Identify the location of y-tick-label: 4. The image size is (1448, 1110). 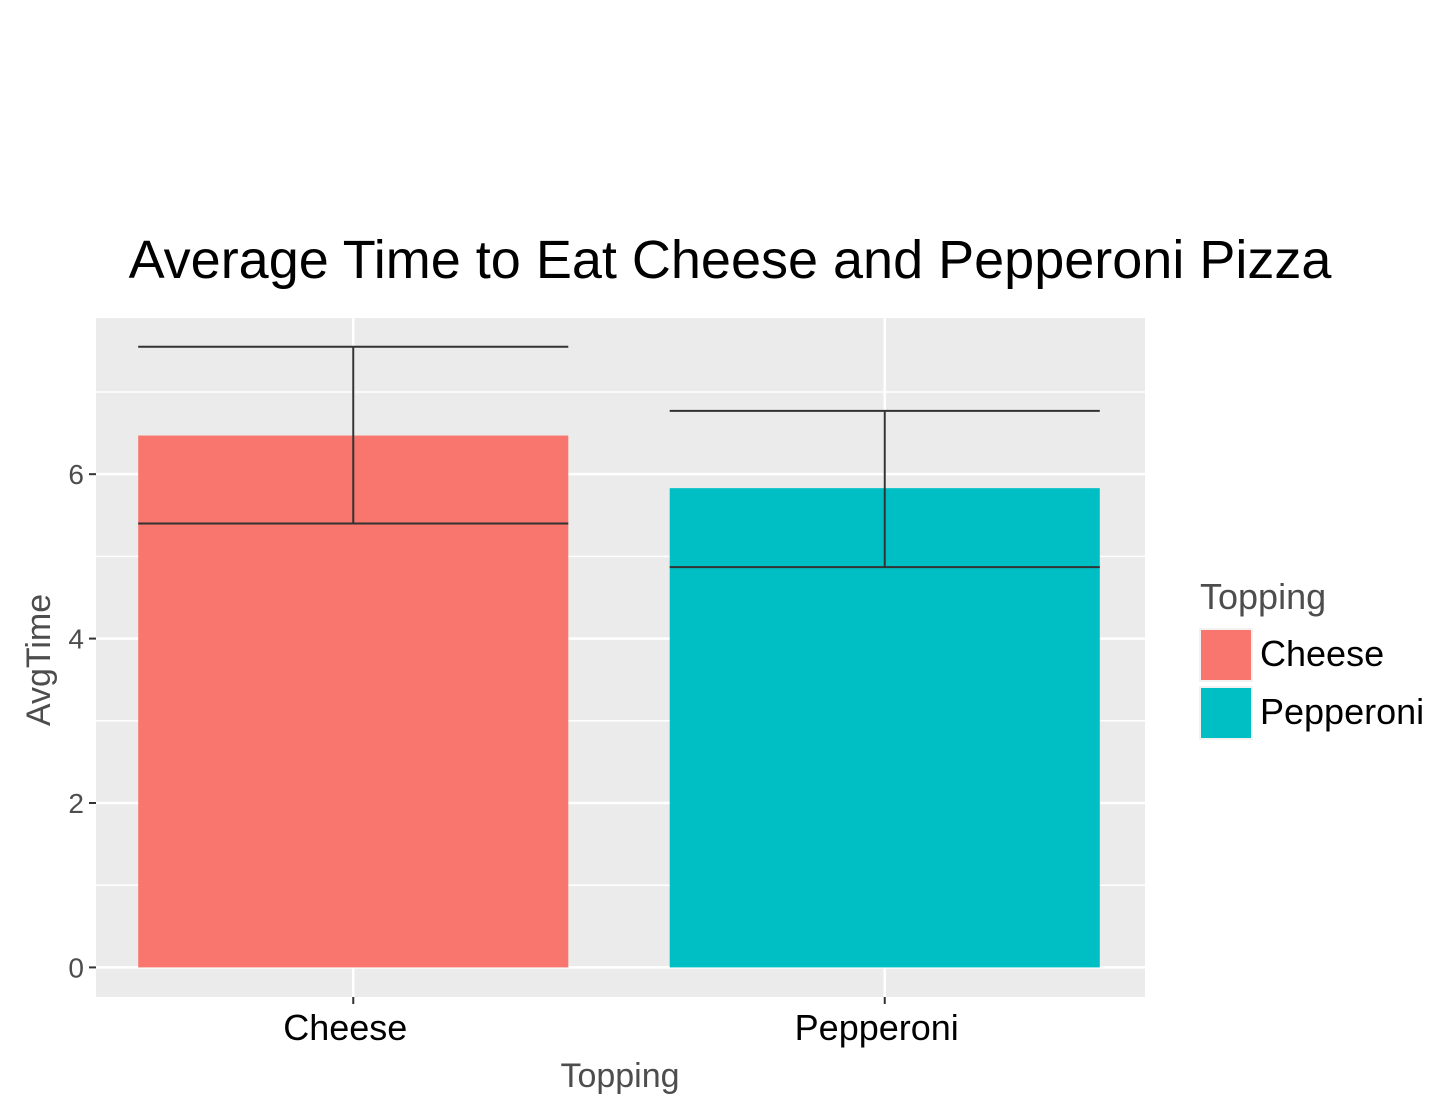
(76, 639).